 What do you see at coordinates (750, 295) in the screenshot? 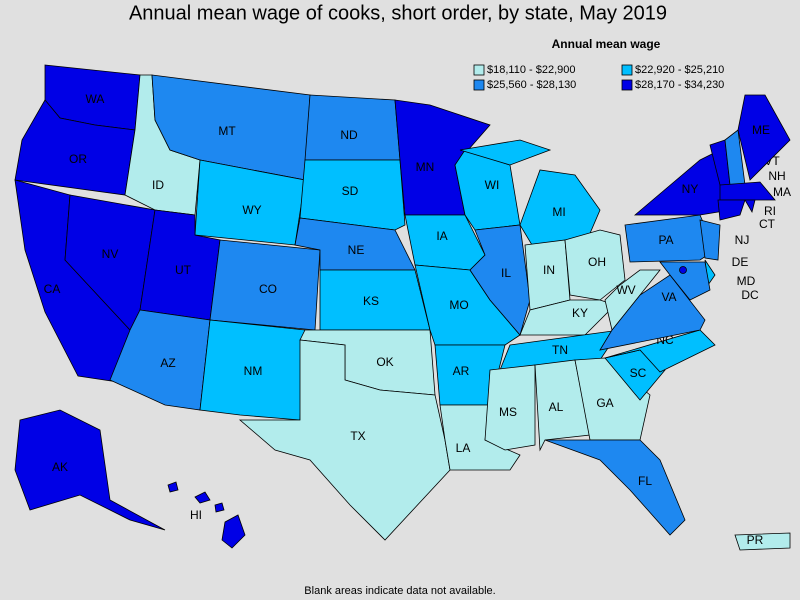
I see `state-label: DC` at bounding box center [750, 295].